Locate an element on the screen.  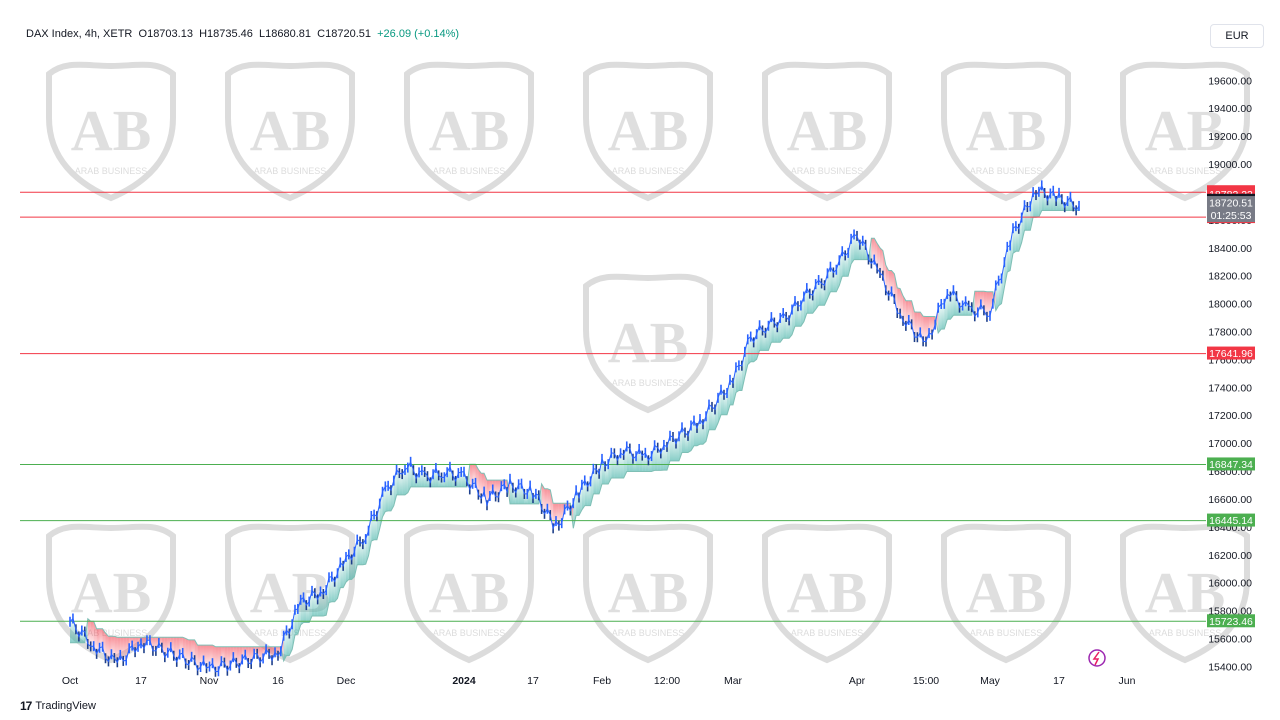
x-tick-label: Jun is located at coordinates (1127, 681).